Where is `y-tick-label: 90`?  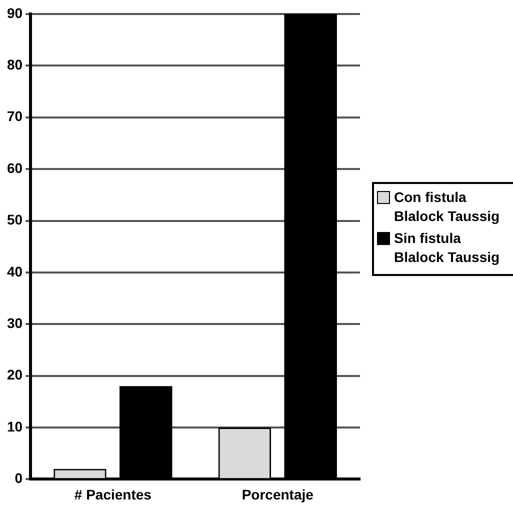
y-tick-label: 90 is located at coordinates (14, 12).